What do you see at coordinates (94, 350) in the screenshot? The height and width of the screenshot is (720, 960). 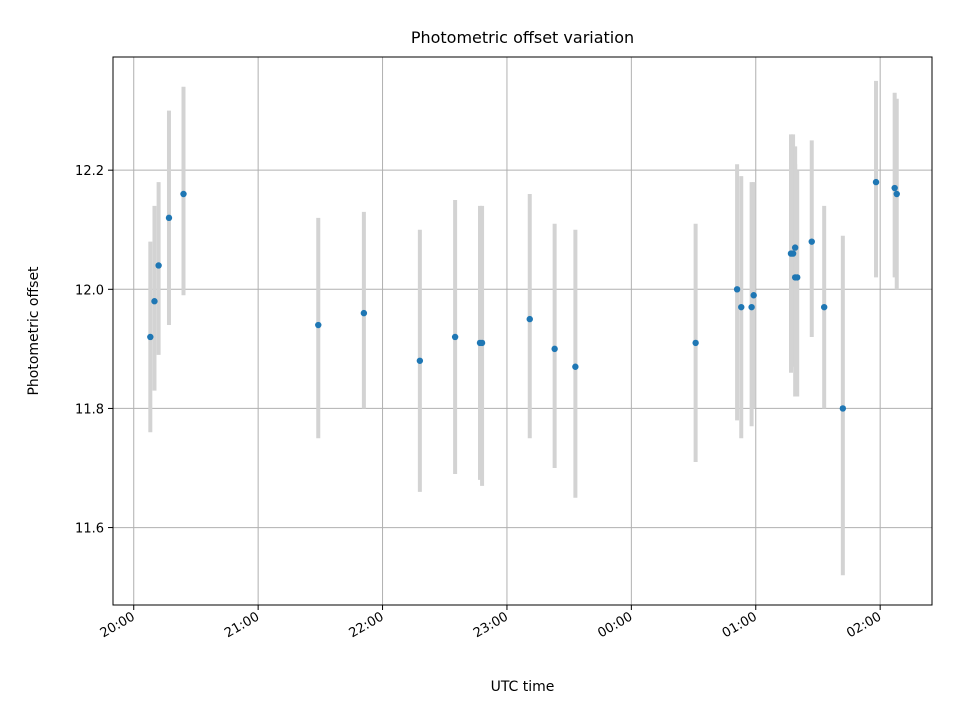 I see `y-axis-ticks: 11.6 11.8 12.0 12.2` at bounding box center [94, 350].